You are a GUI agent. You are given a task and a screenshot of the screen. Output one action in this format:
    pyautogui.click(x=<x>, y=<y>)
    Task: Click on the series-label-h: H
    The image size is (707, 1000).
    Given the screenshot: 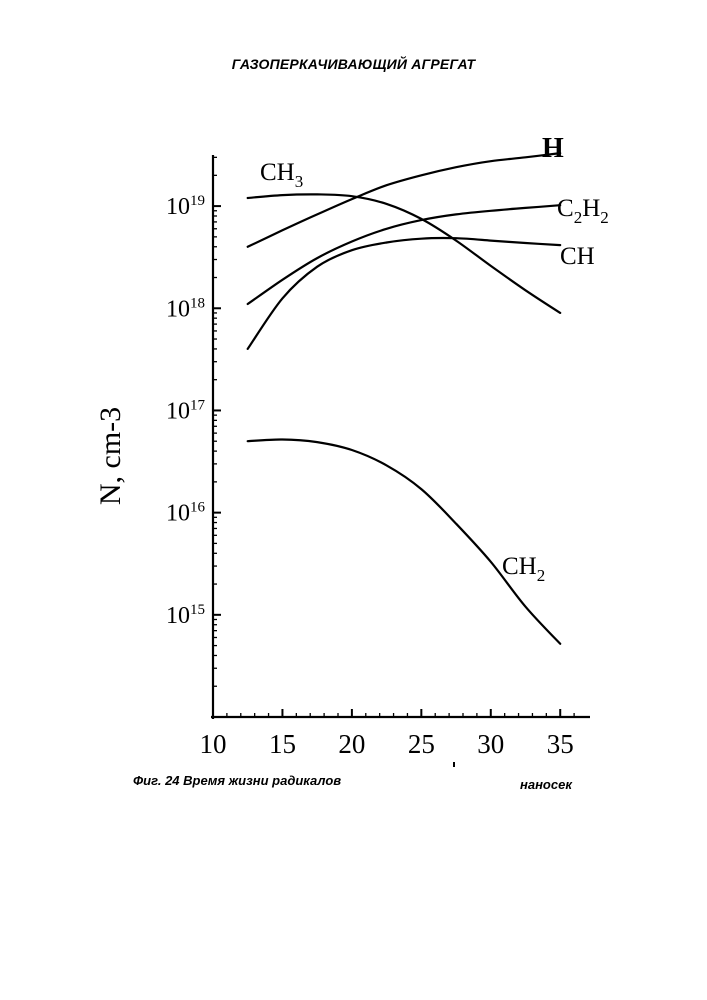 What is the action you would take?
    pyautogui.click(x=553, y=148)
    